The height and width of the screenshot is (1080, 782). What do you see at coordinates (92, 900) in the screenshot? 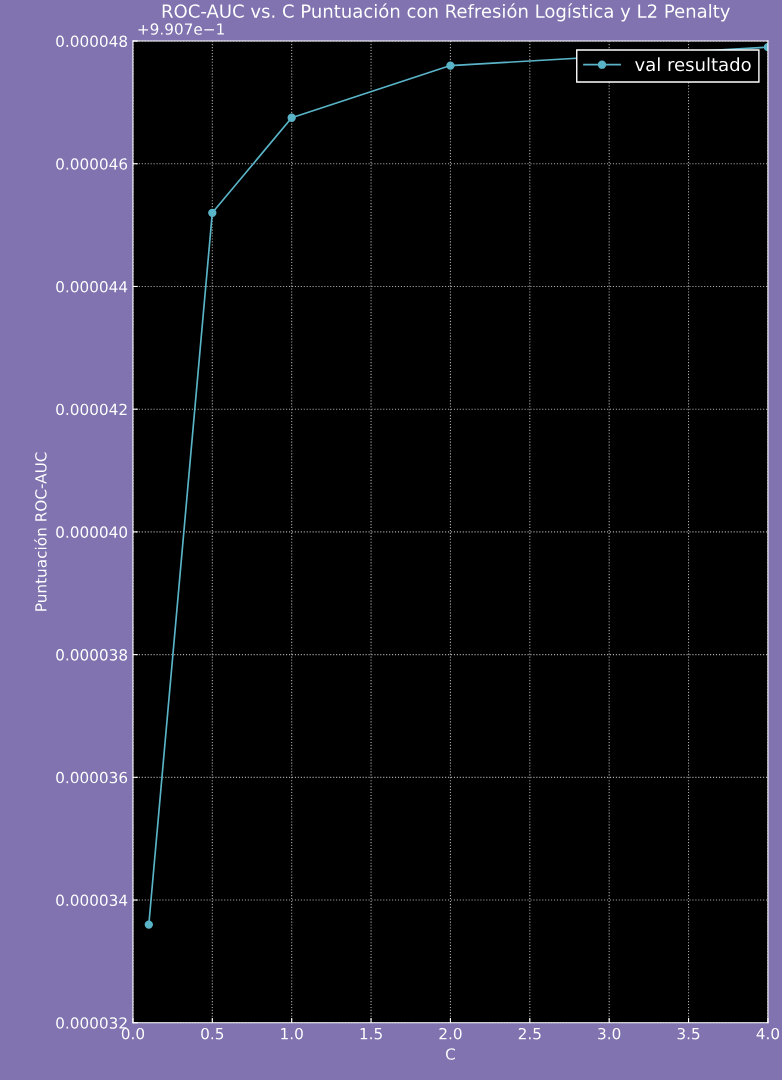
I see `y-tick-label: 0.000034` at bounding box center [92, 900].